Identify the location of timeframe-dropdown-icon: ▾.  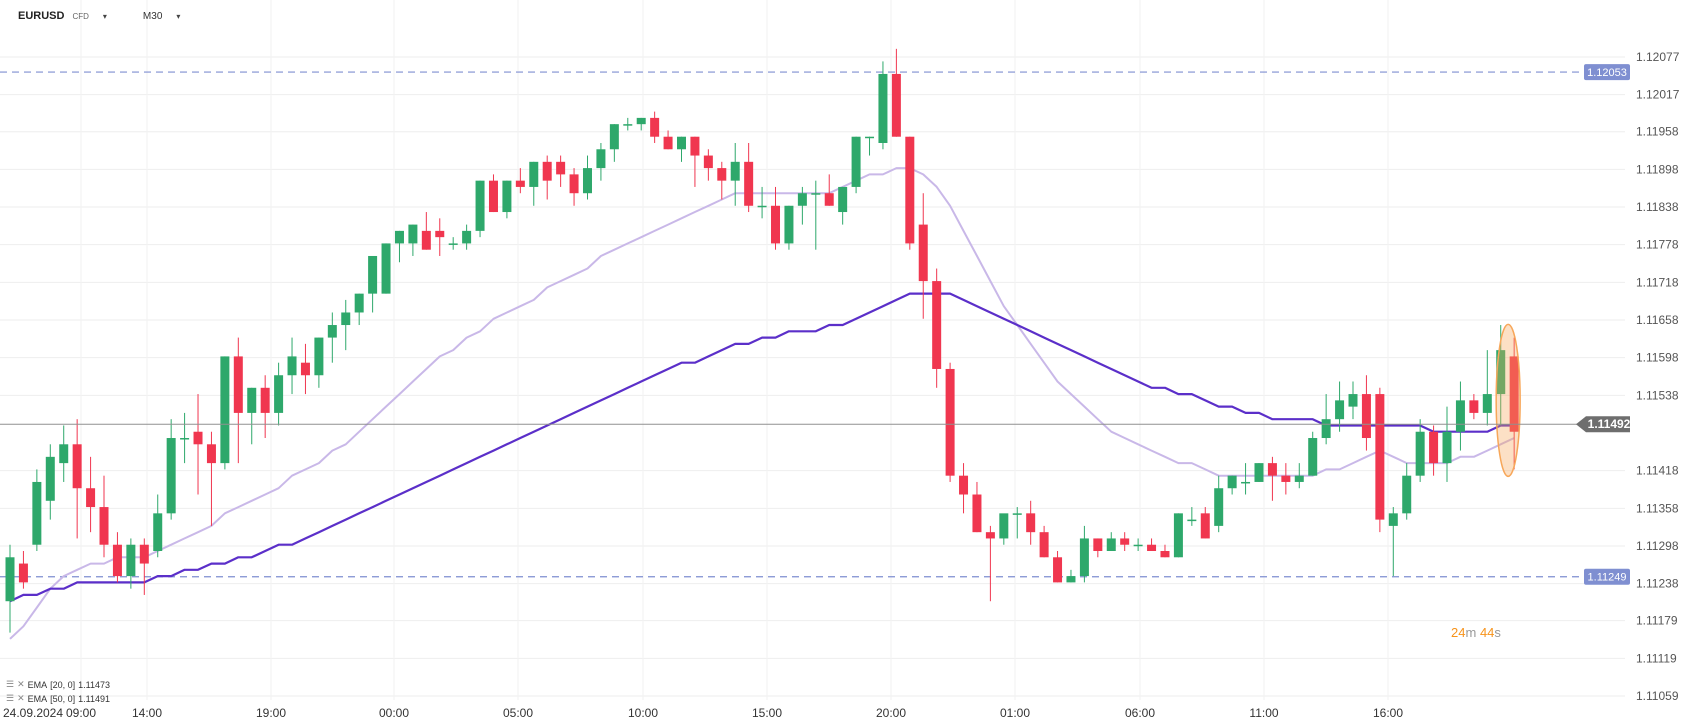
(178, 16).